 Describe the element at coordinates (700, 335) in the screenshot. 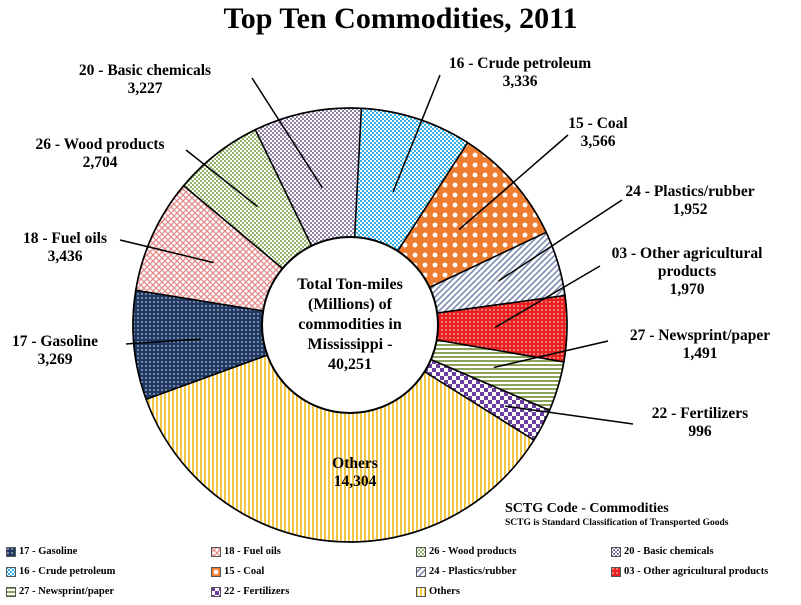

I see `slice-label-27-newsprint-paper: 27 - Newsprint/paper` at that location.